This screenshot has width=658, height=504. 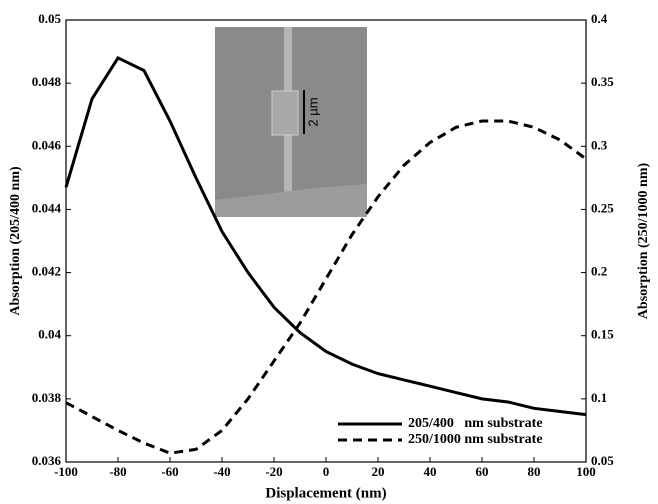 I want to click on x-tick-label: 0, so click(x=326, y=471).